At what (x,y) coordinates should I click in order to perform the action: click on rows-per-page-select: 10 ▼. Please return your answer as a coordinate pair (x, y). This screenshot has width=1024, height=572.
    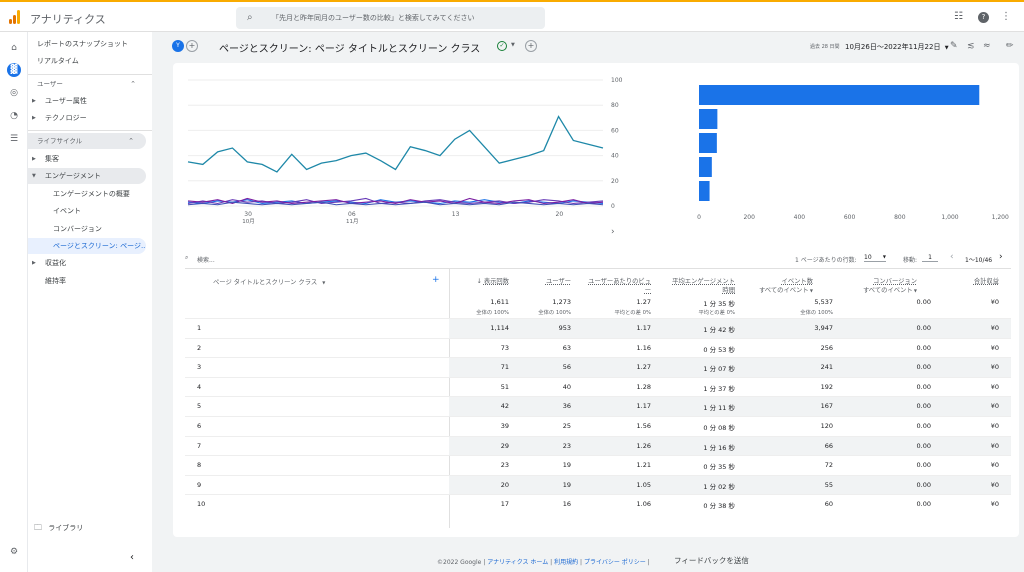
    Looking at the image, I should click on (875, 258).